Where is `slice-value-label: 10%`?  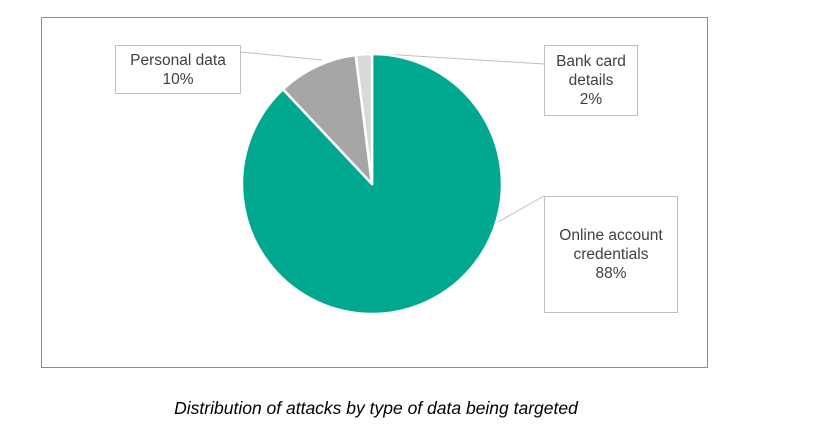 slice-value-label: 10% is located at coordinates (178, 79).